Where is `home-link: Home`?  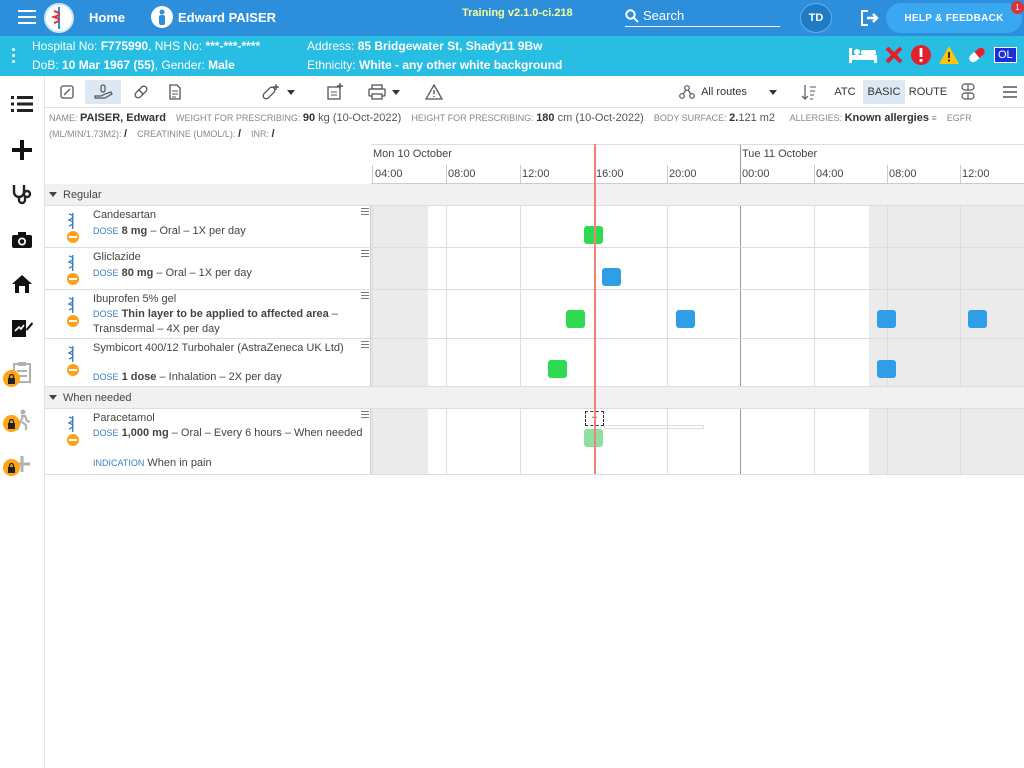
home-link: Home is located at coordinates (107, 17).